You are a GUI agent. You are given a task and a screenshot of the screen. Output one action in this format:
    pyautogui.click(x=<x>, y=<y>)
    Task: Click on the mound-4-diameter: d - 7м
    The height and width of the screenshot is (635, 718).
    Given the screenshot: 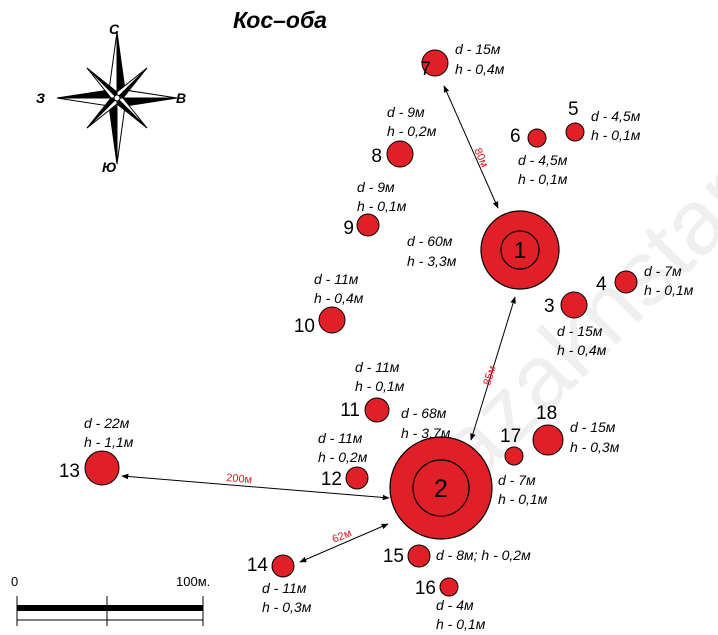 What is the action you would take?
    pyautogui.click(x=663, y=271)
    